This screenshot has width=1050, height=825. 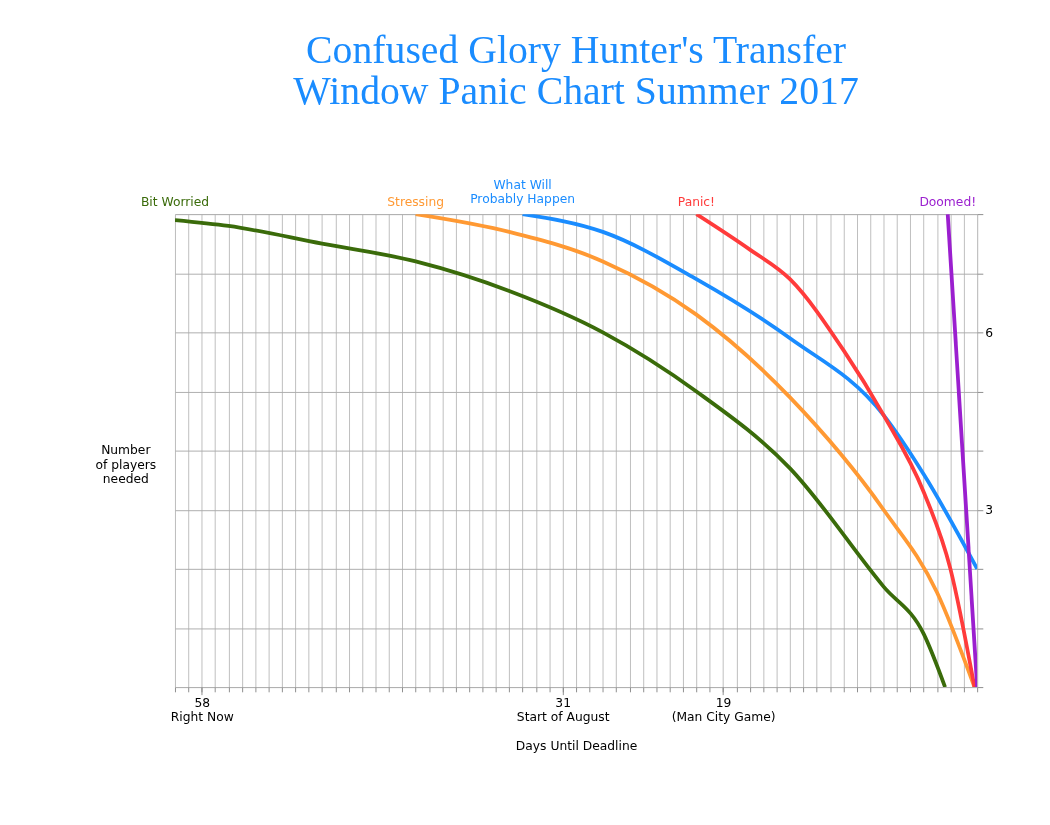 I want to click on y-axis-title: Number of players needed, so click(x=126, y=464).